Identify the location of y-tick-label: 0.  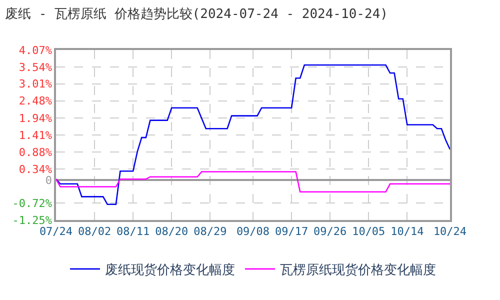
(48, 180).